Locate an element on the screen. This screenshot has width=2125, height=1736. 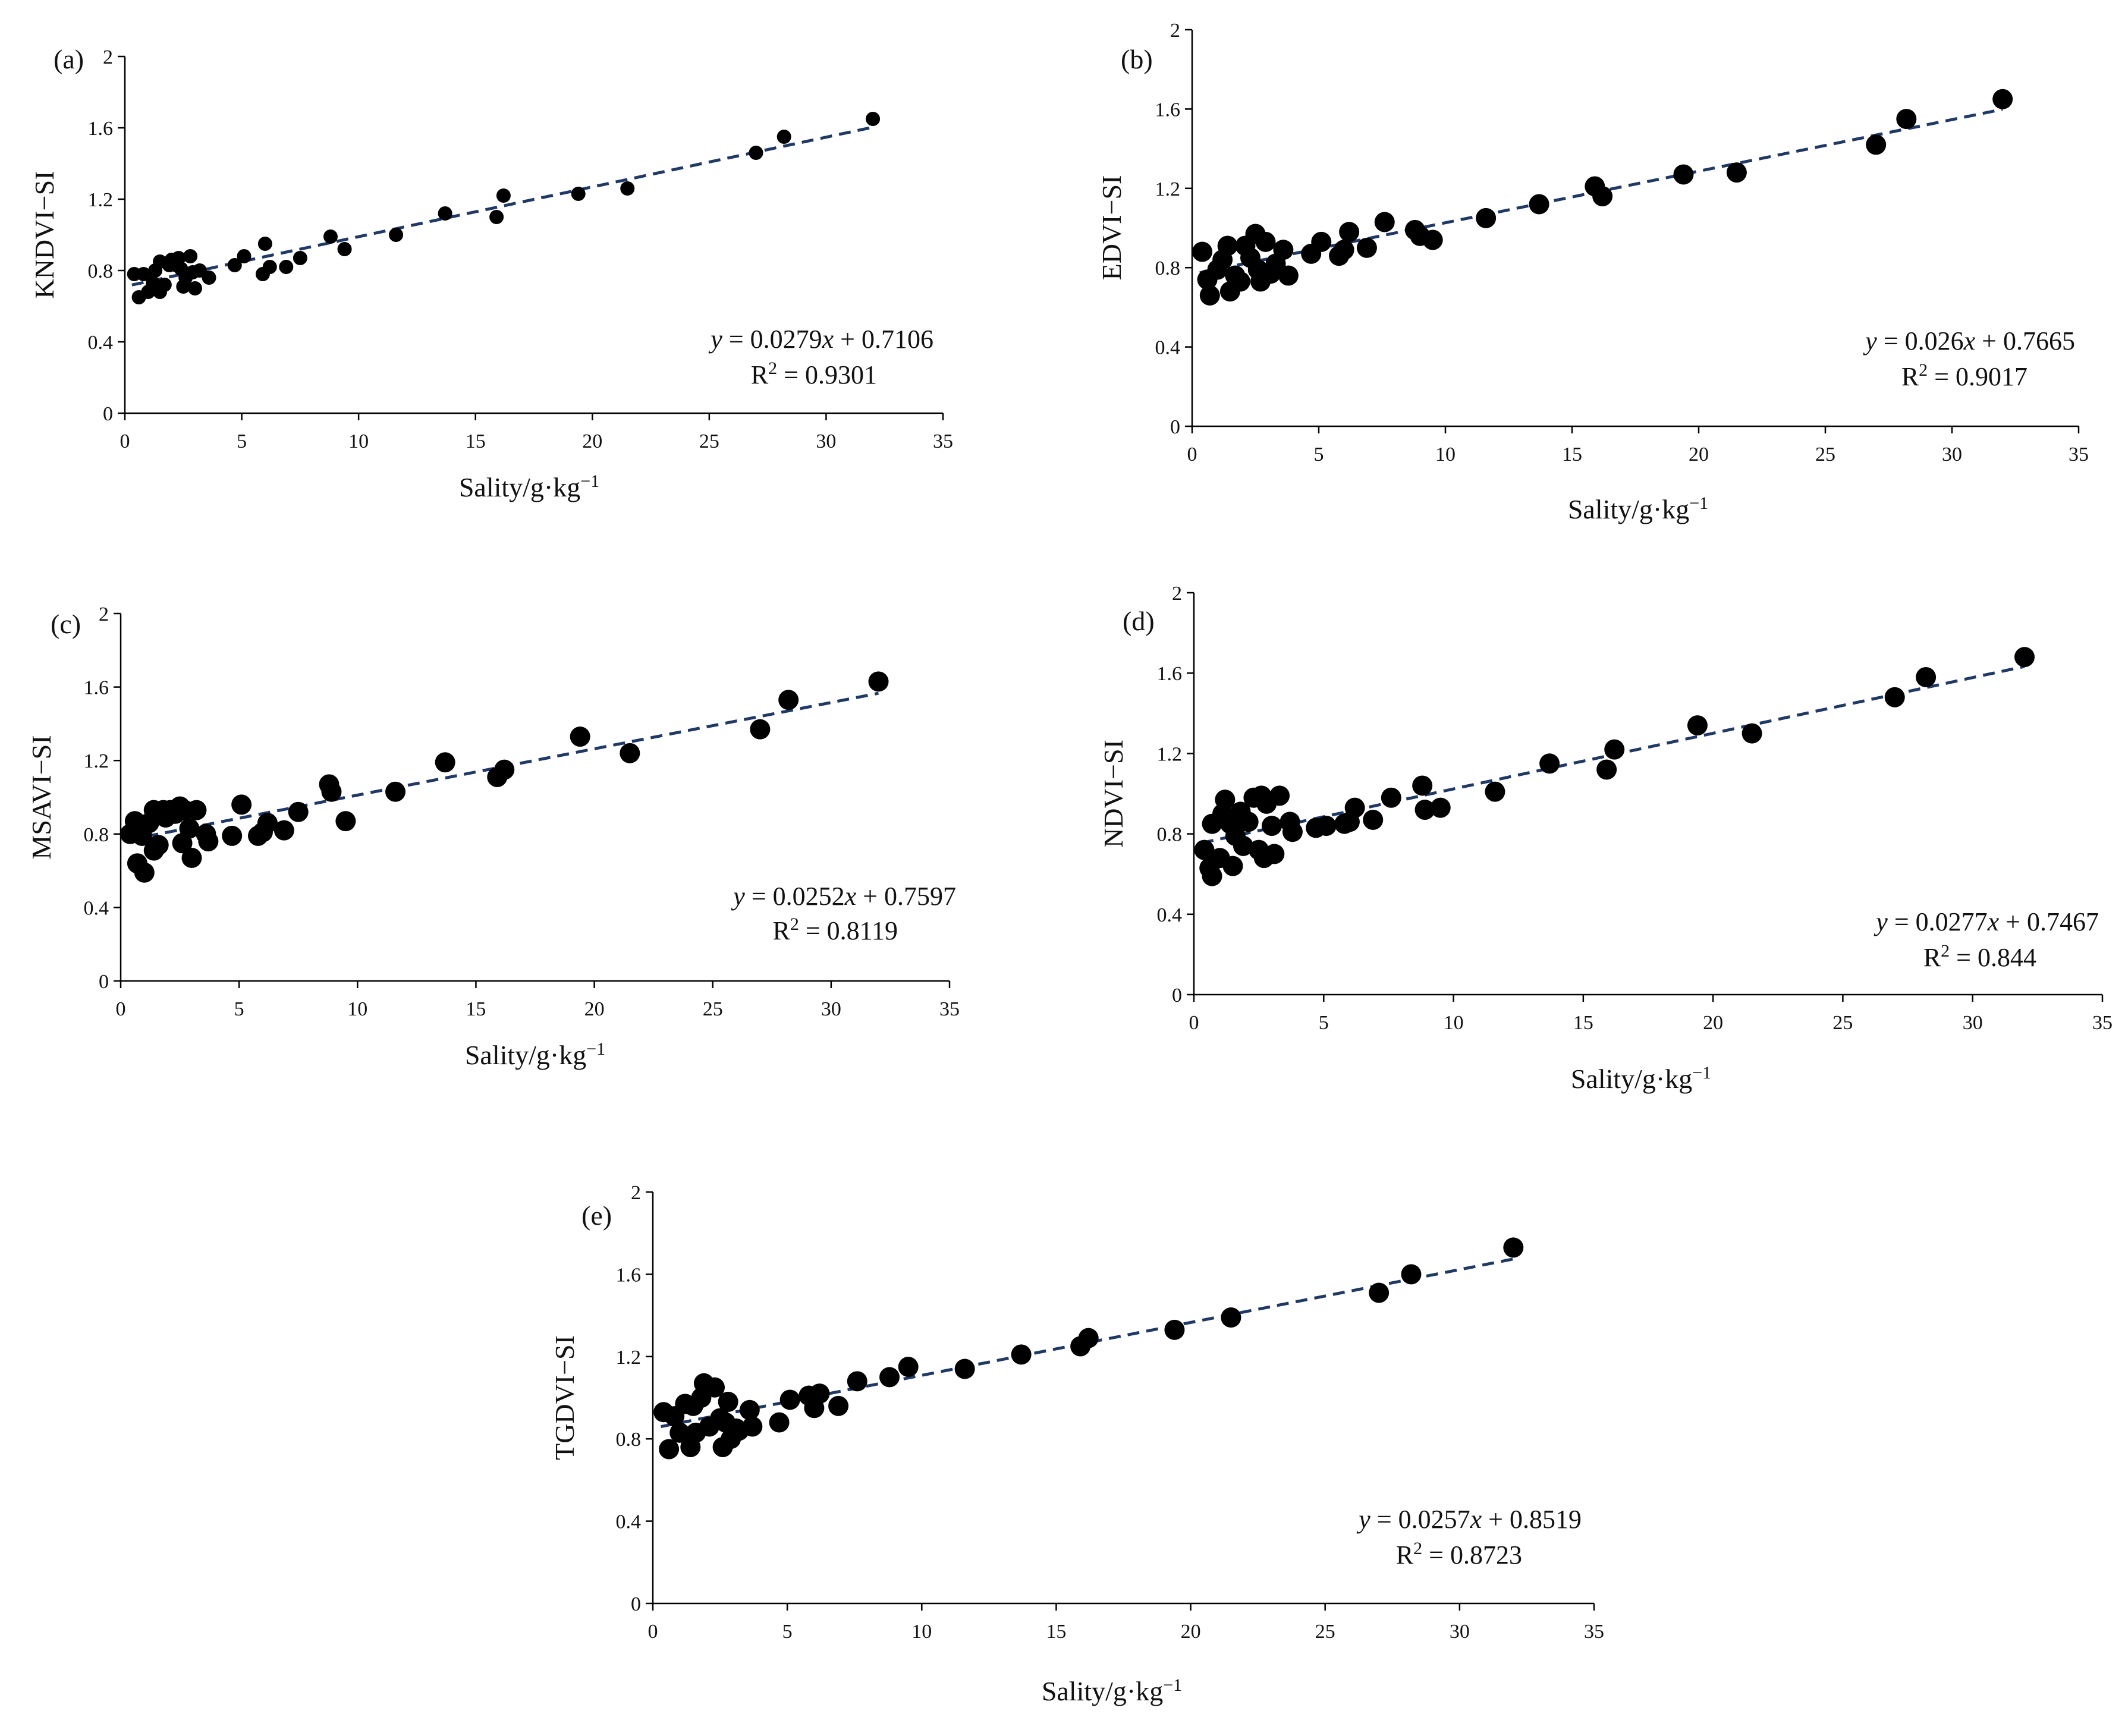
r-squared: R2 = 0.8723 is located at coordinates (1459, 1554).